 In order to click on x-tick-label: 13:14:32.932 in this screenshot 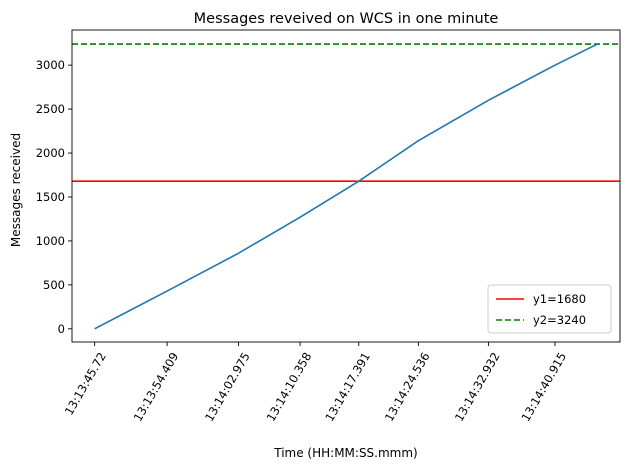, I will do `click(477, 387)`.